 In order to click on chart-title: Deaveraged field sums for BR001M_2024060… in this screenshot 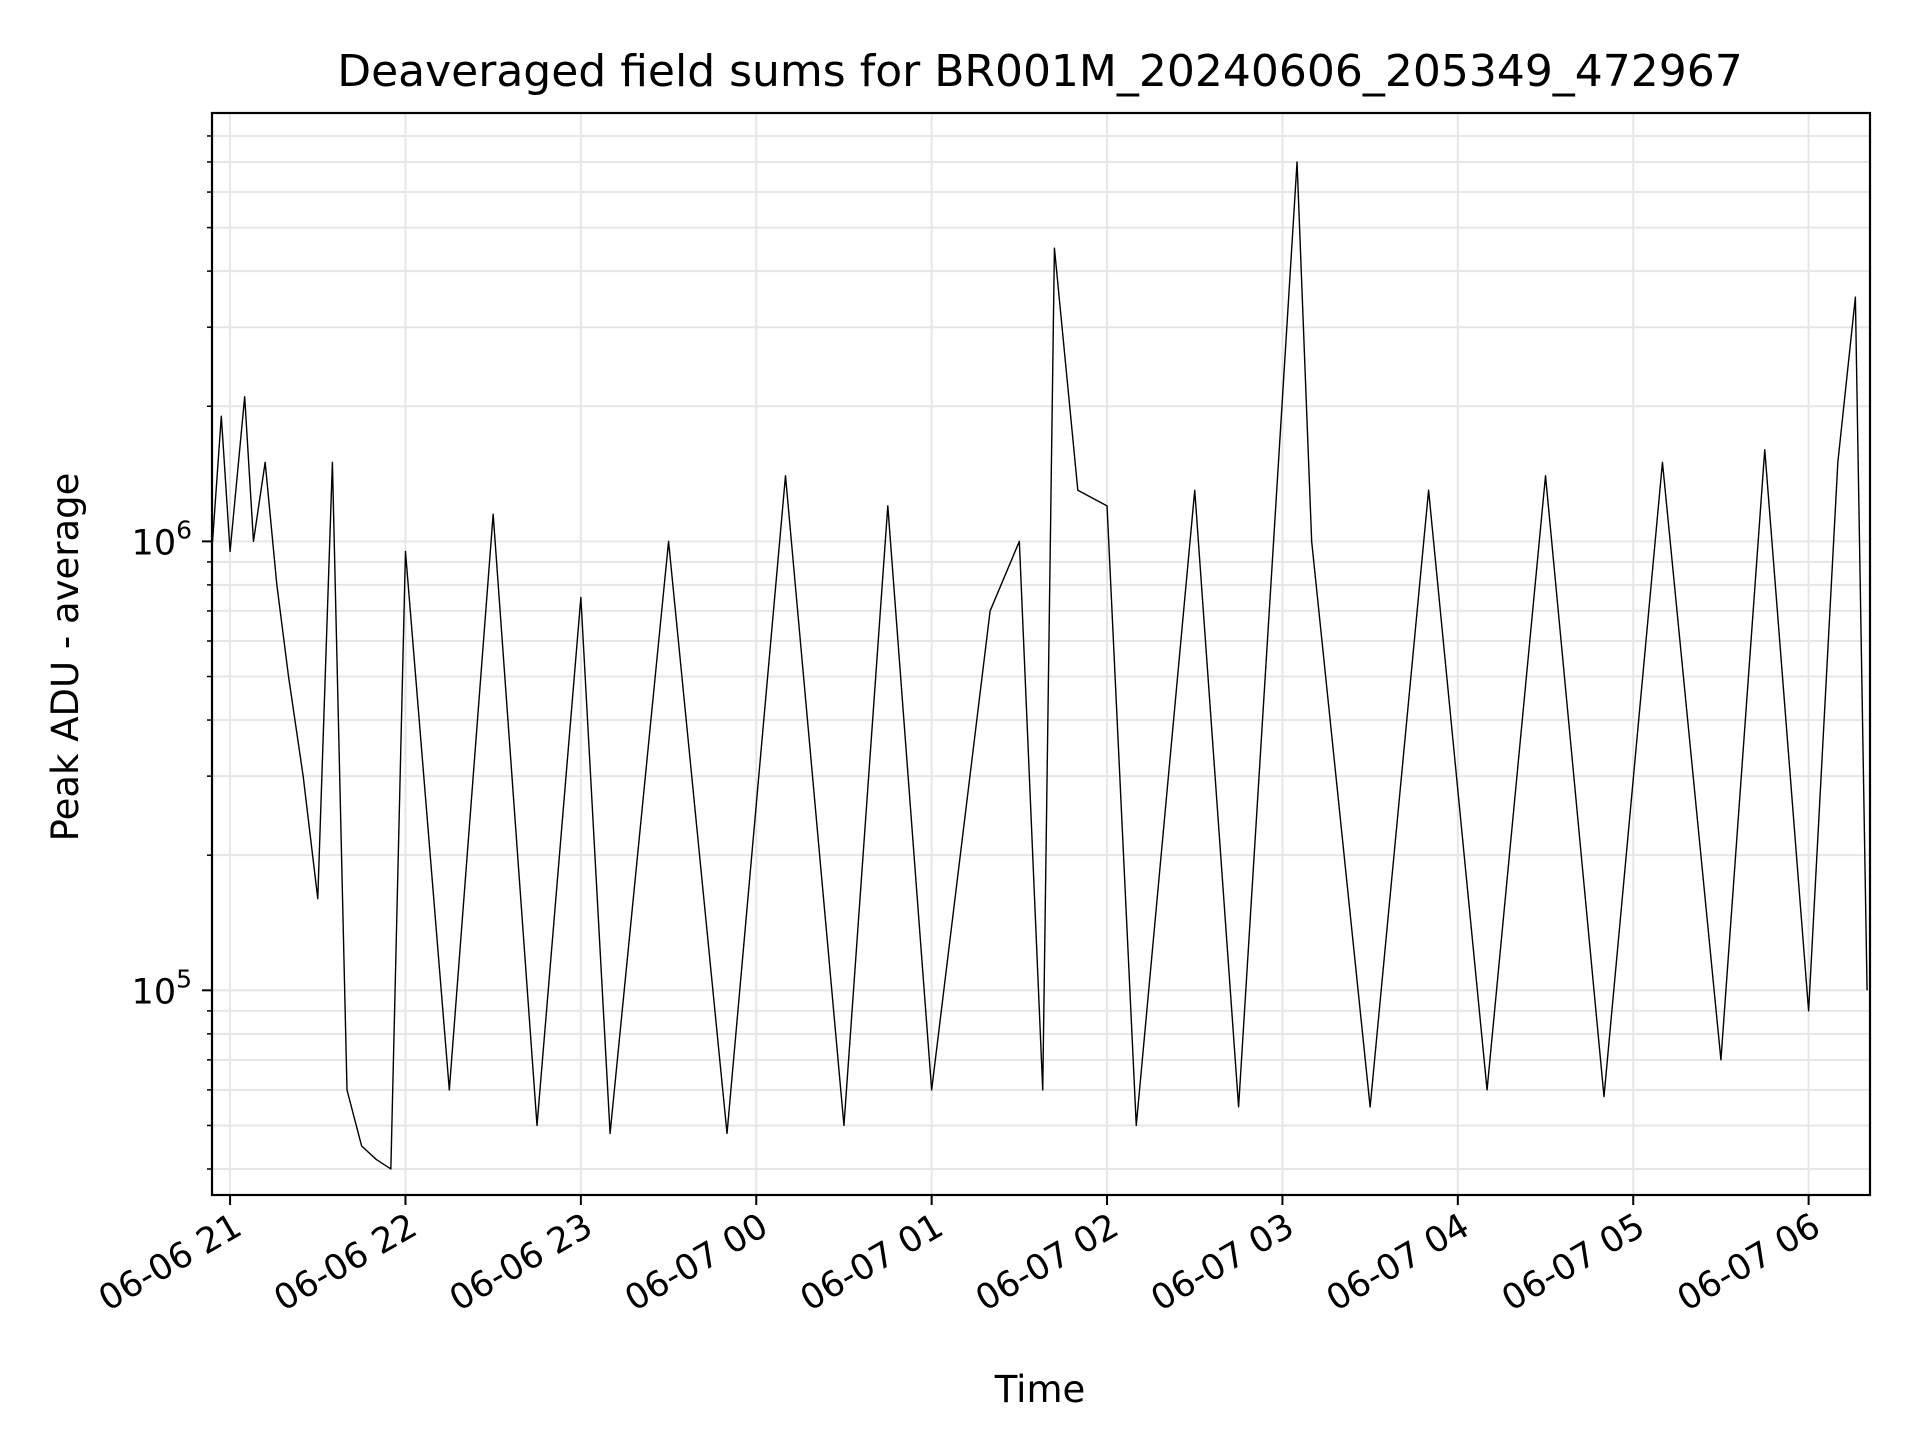, I will do `click(1040, 71)`.